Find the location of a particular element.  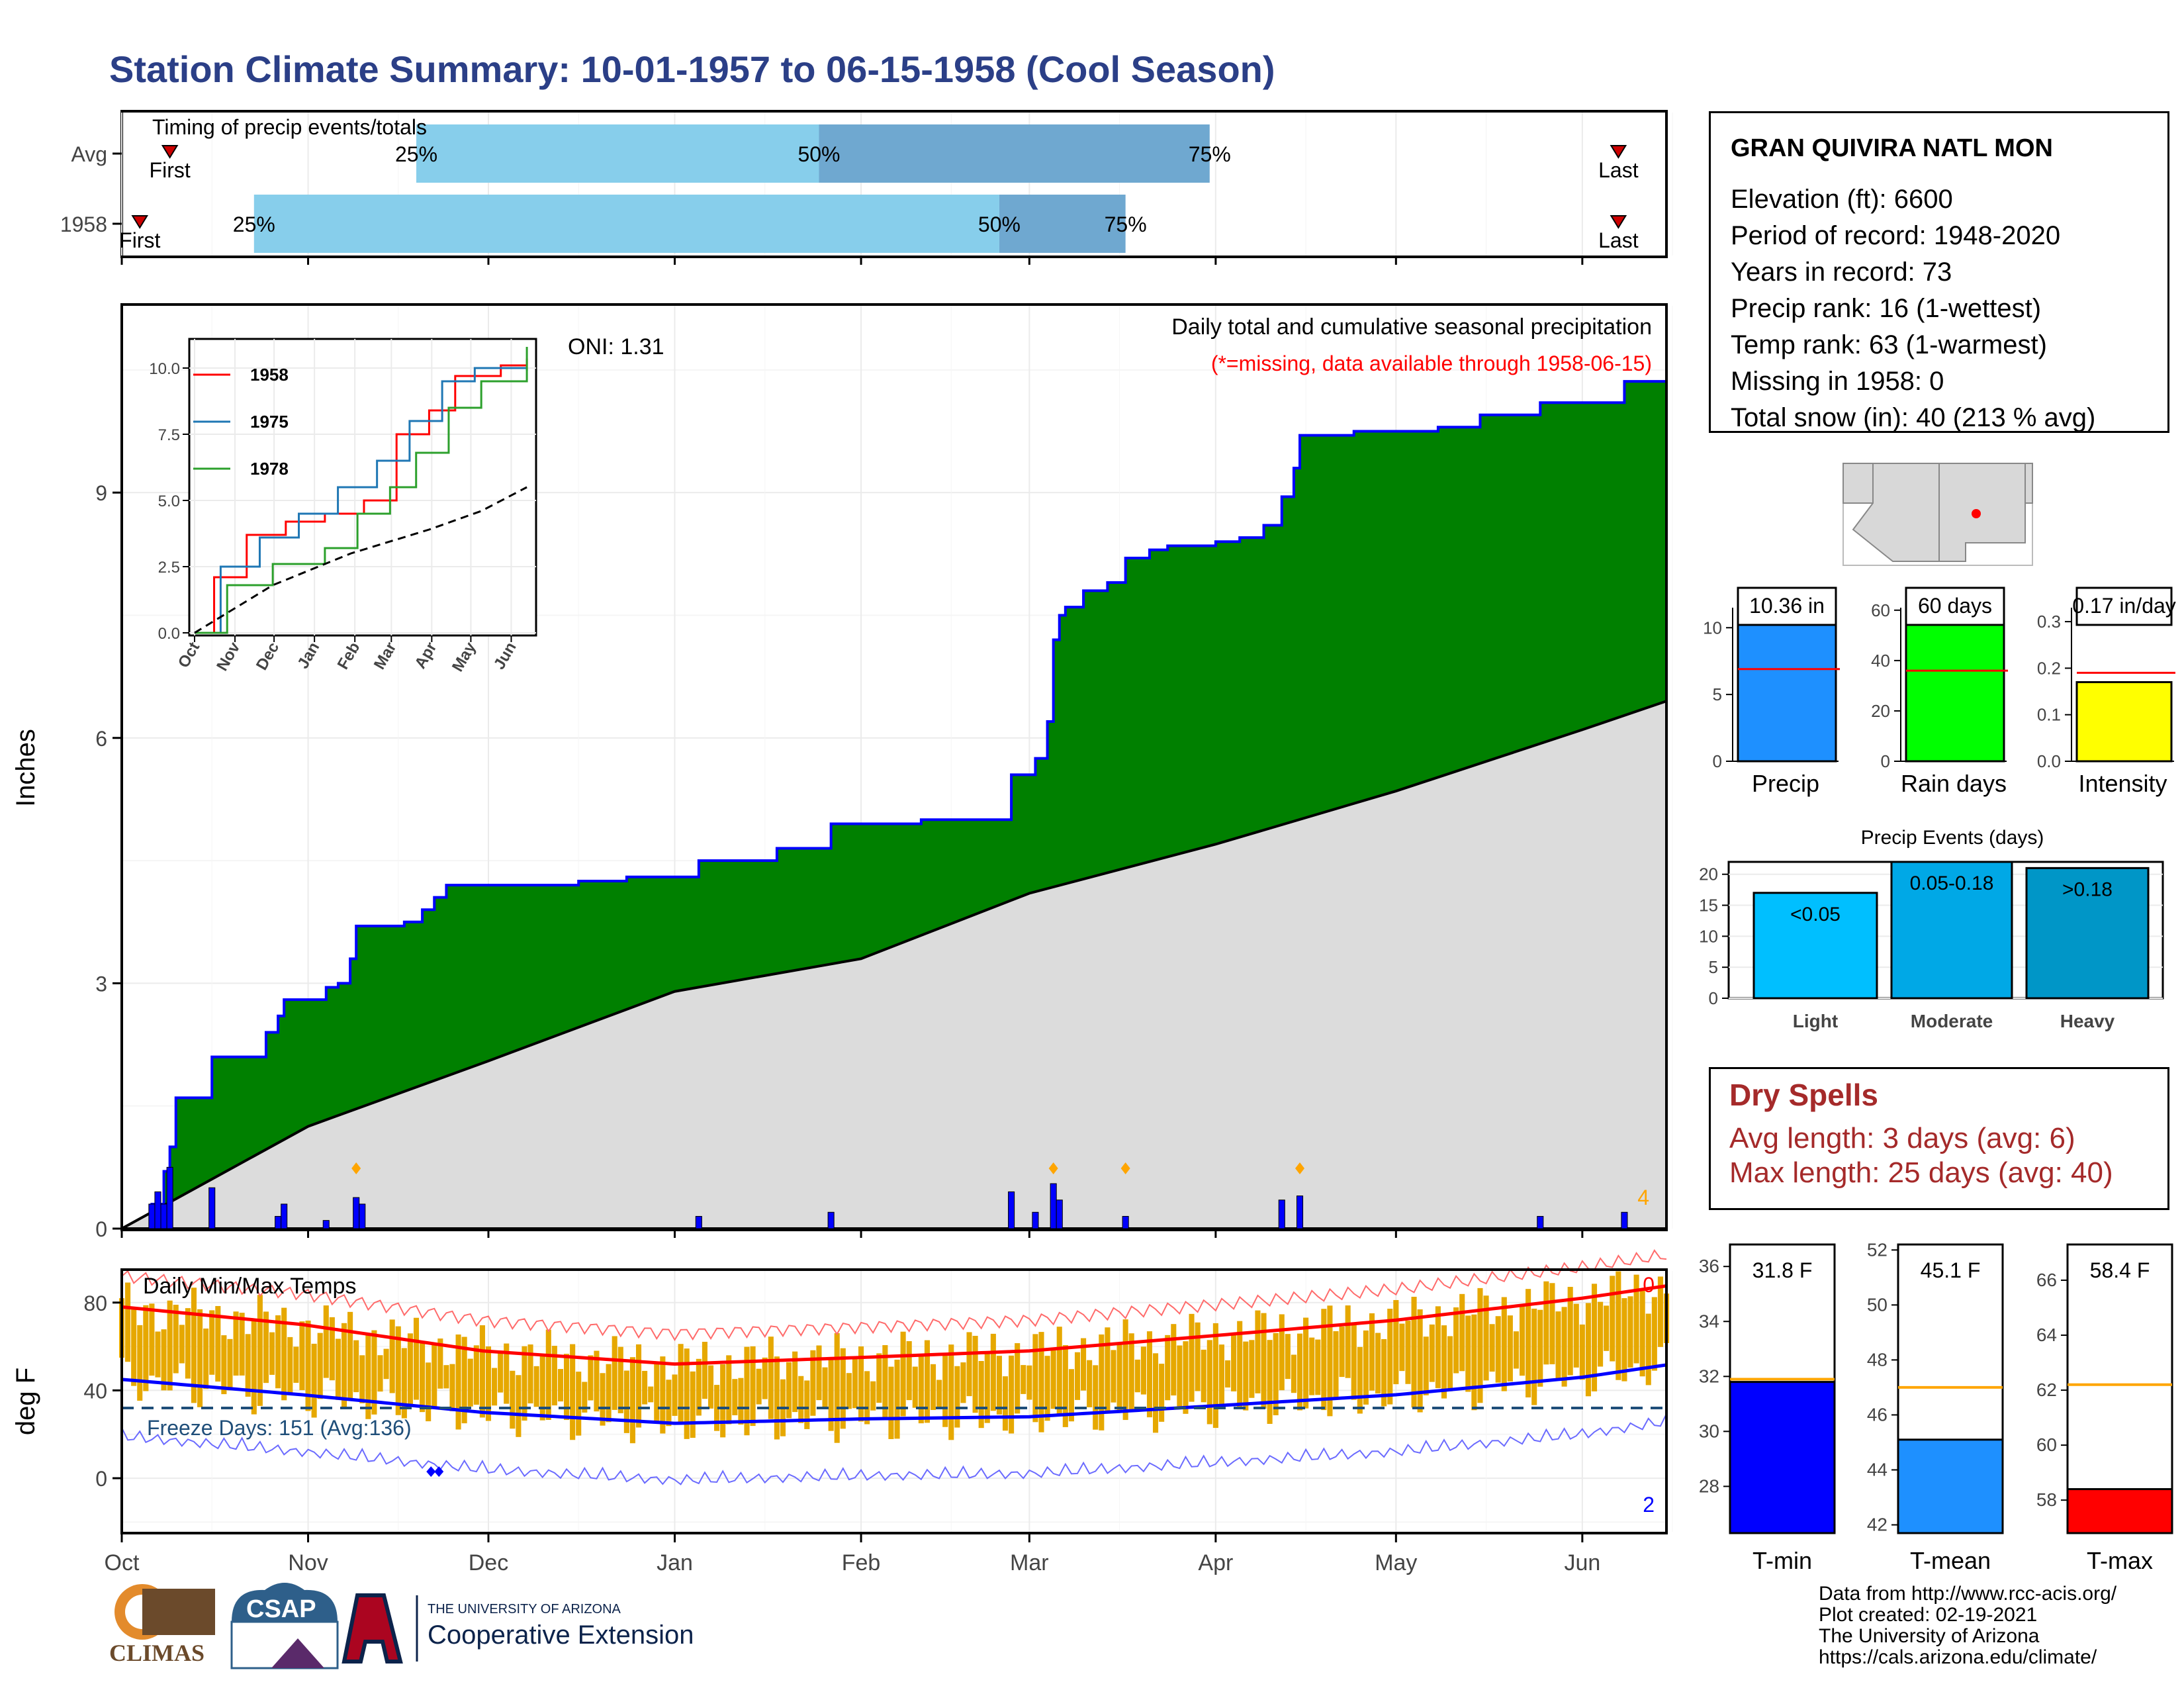

timing-q25-label: 25% is located at coordinates (416, 154).